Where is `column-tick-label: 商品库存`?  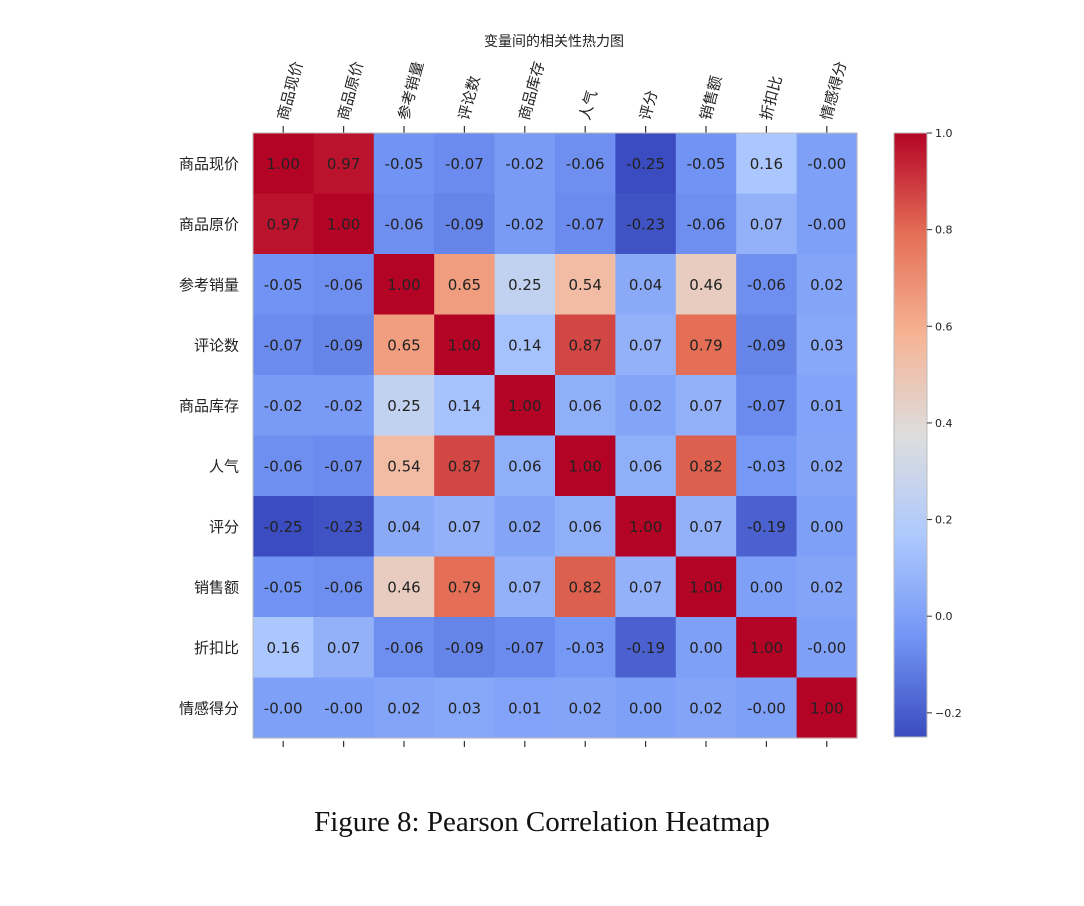 column-tick-label: 商品库存 is located at coordinates (531, 90).